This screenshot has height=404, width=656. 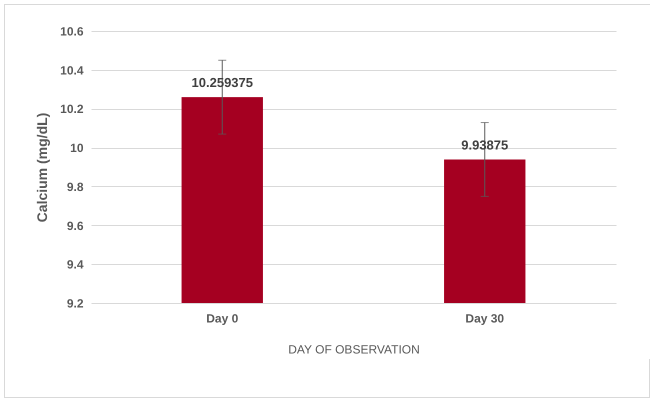 I want to click on y-tick-label: 9.2, so click(x=75, y=303).